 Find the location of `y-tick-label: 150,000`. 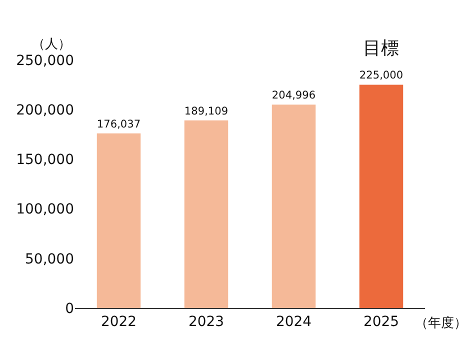

y-tick-label: 150,000 is located at coordinates (45, 160).